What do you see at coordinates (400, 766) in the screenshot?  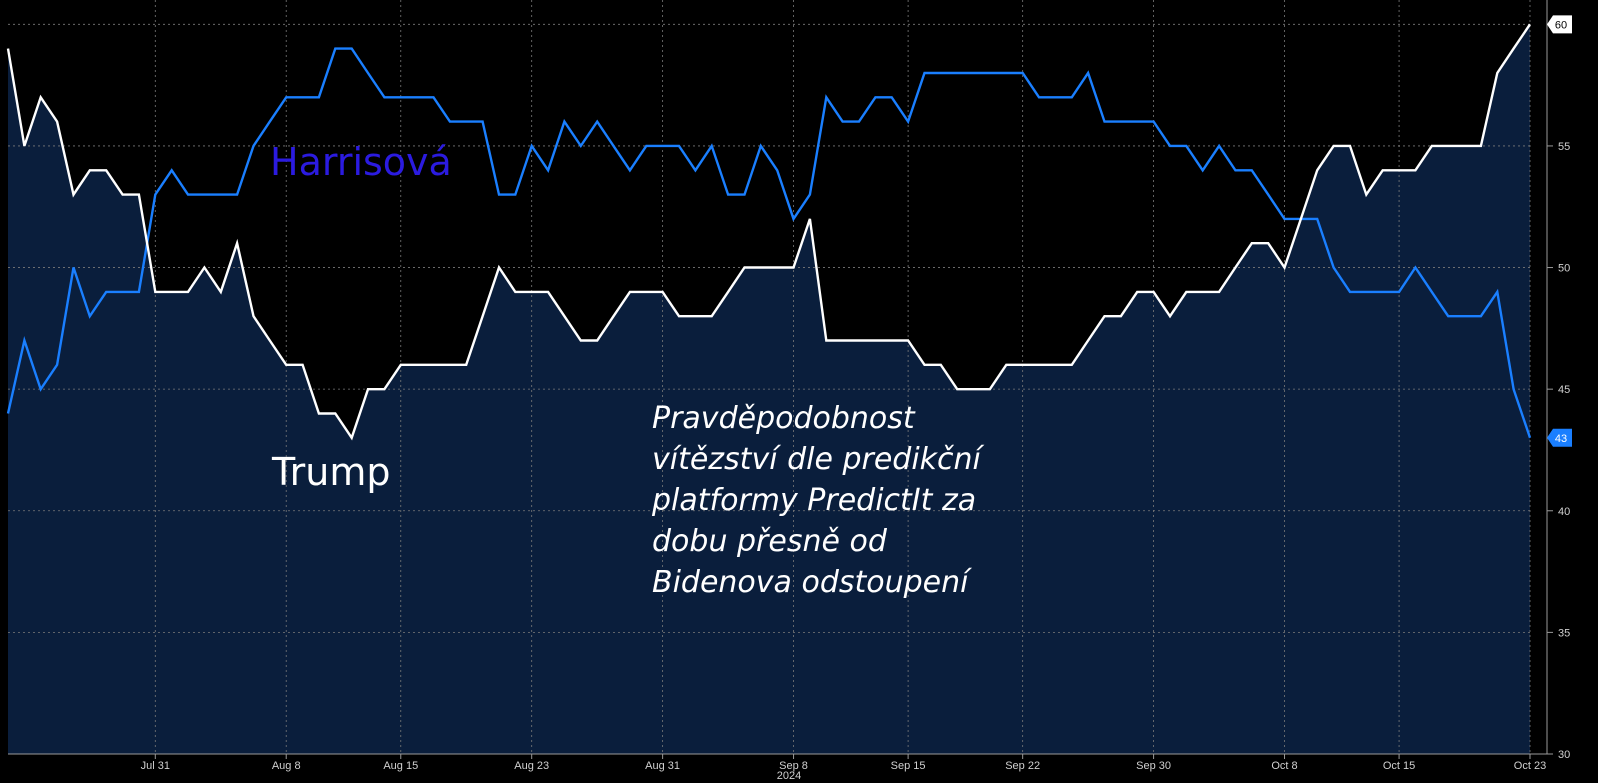 I see `x-tick-label: Aug 15` at bounding box center [400, 766].